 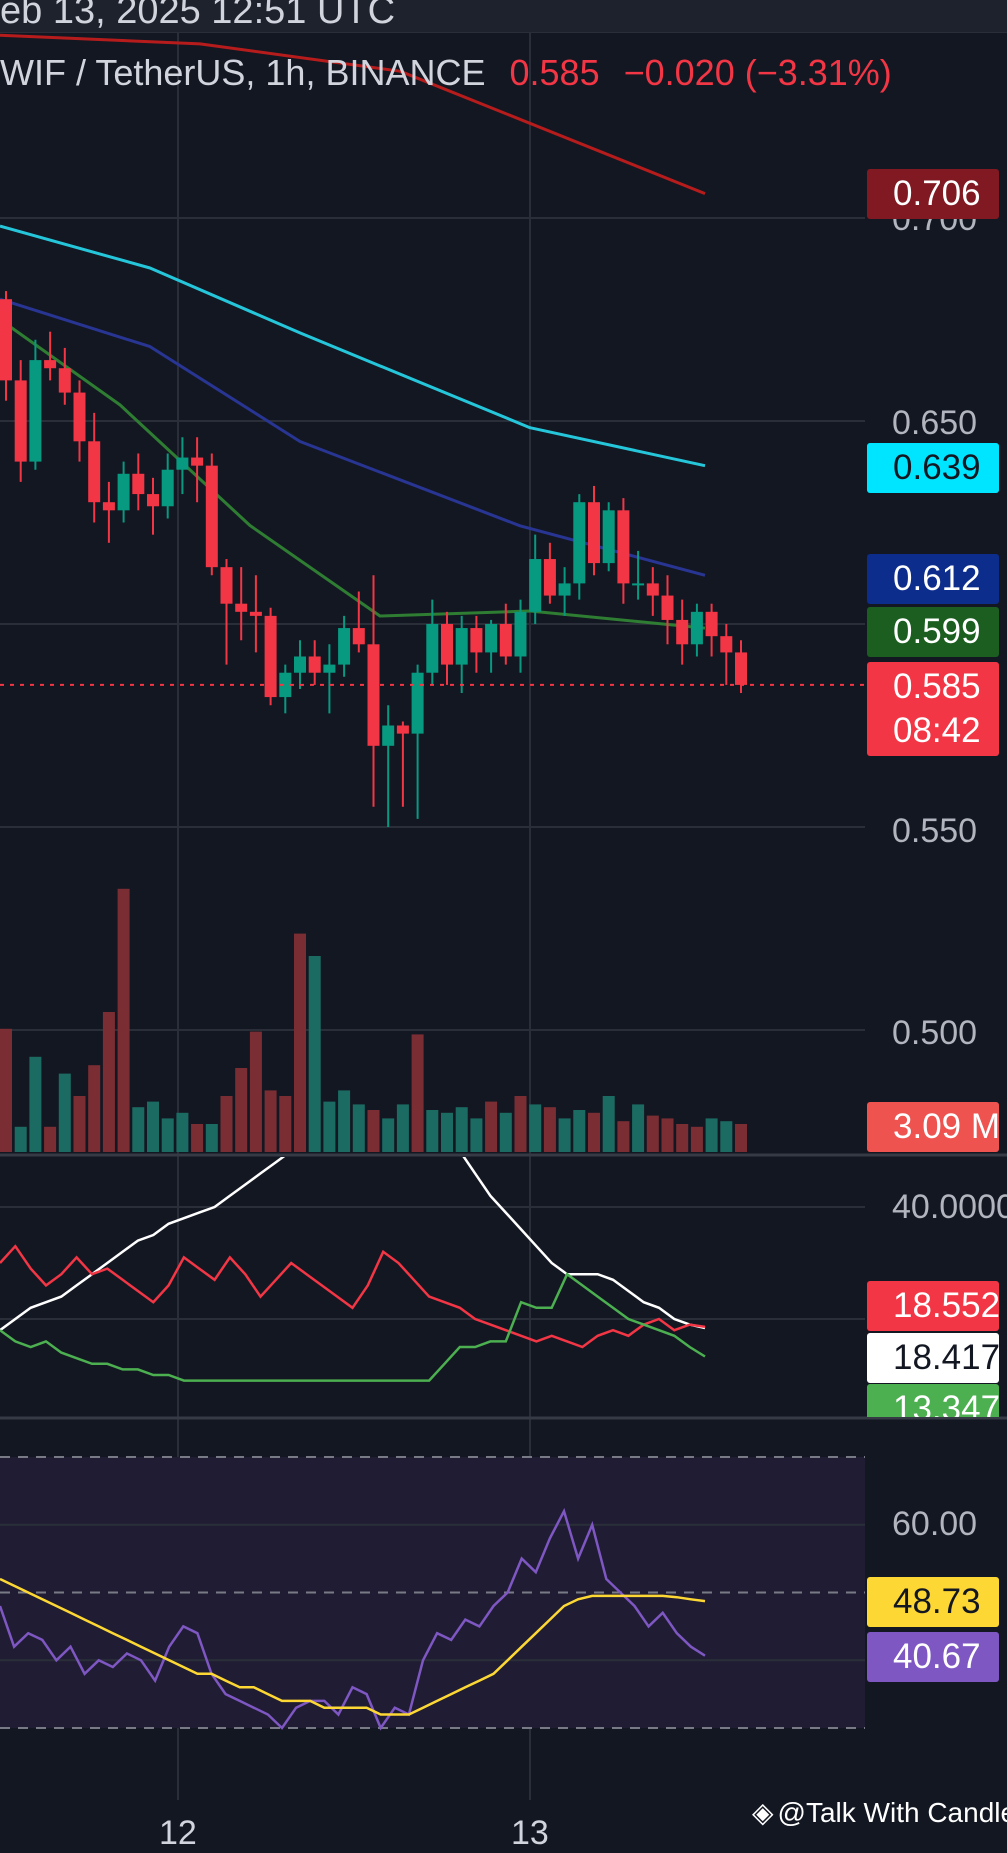 I want to click on legend-change: −0.020 (−3.31%), so click(x=757, y=72).